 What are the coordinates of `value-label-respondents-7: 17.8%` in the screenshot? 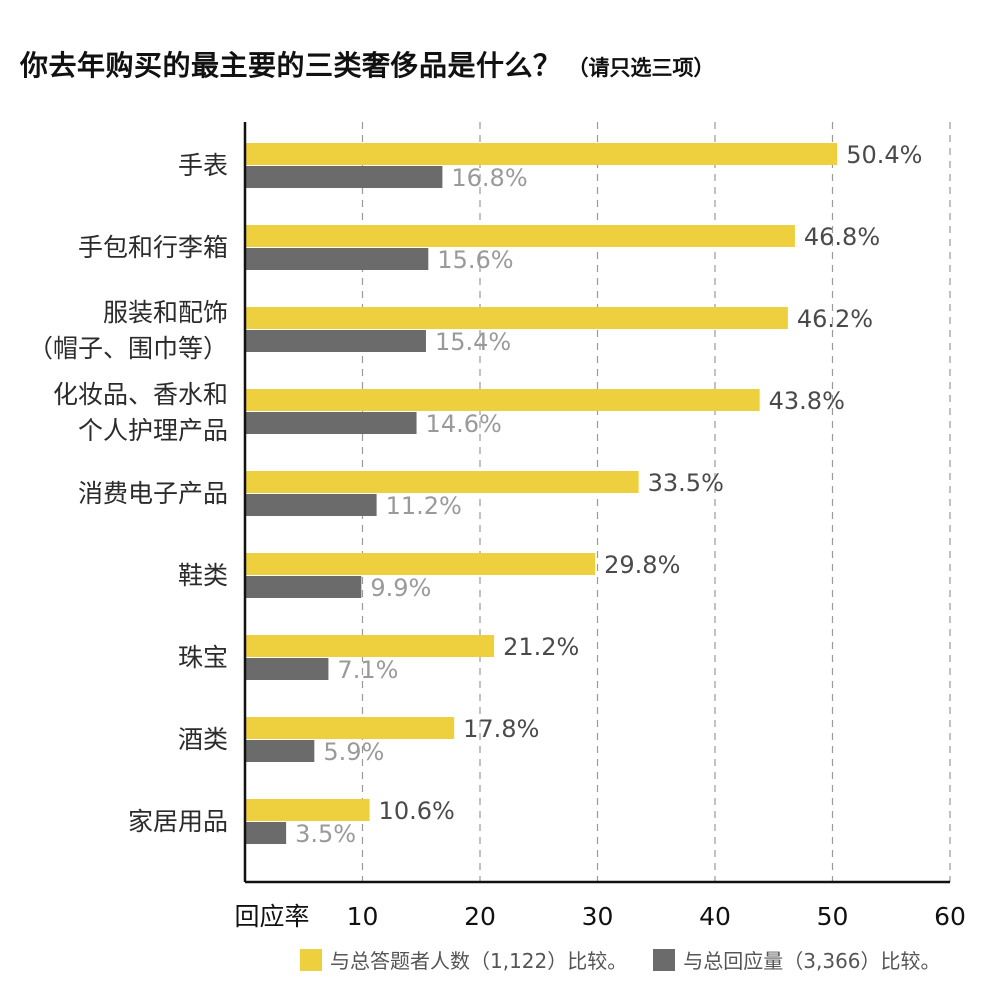 It's located at (501, 729).